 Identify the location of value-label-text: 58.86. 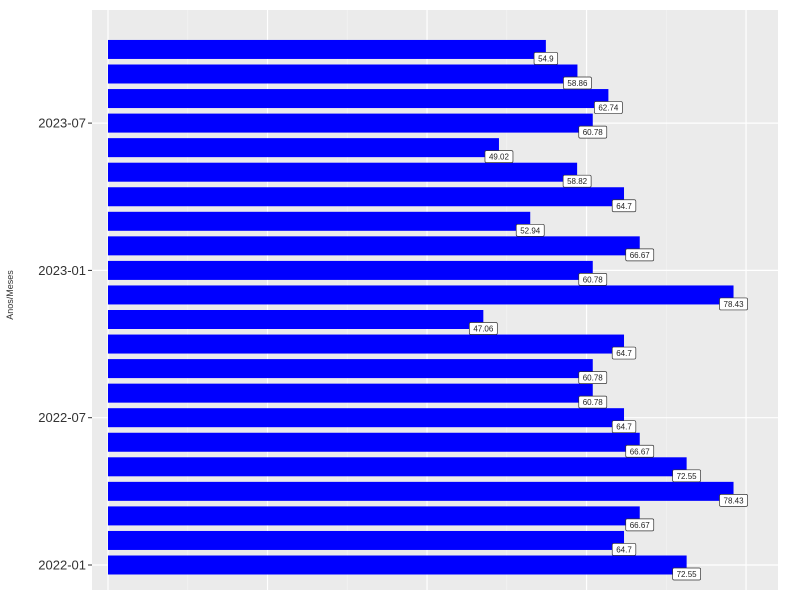
(577, 83).